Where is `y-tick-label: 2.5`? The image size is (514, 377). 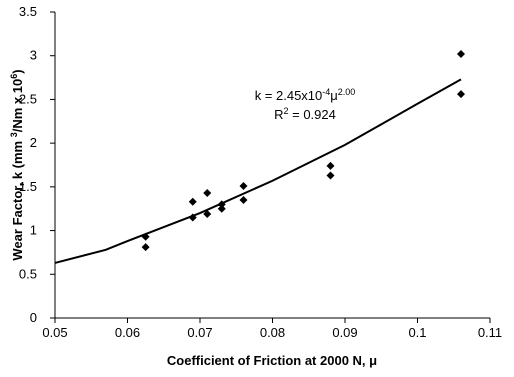
y-tick-label: 2.5 is located at coordinates (28, 98).